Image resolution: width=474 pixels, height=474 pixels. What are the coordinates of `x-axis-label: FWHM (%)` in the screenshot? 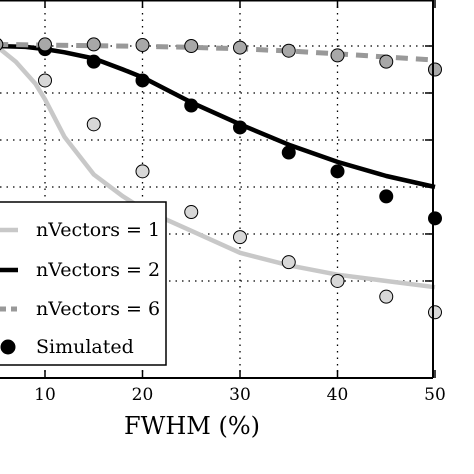 It's located at (192, 426).